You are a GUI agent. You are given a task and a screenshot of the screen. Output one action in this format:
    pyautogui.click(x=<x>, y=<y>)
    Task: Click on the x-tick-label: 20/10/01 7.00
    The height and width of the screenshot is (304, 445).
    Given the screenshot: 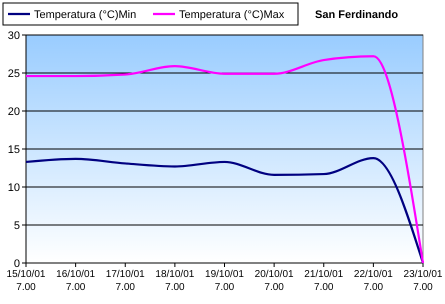 What is the action you would take?
    pyautogui.click(x=274, y=281)
    